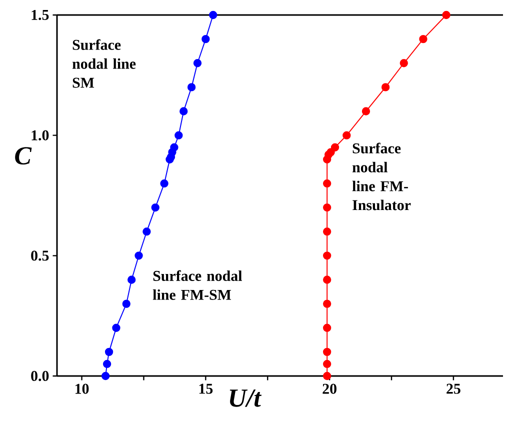 The height and width of the screenshot is (421, 505). Describe the element at coordinates (197, 285) in the screenshot. I see `annotation: Surface nodal line FM-SM` at that location.